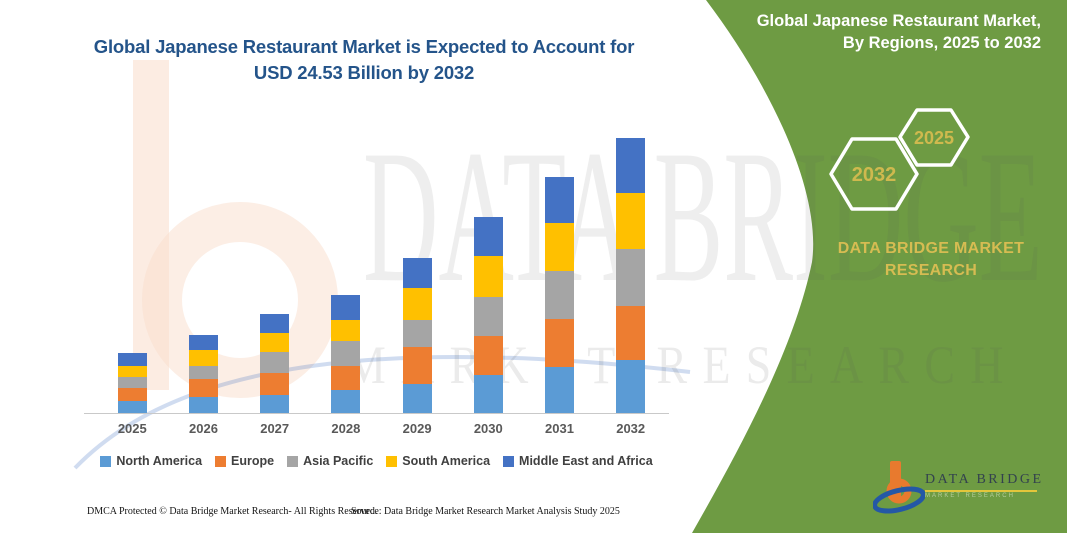 This screenshot has height=533, width=1067. Describe the element at coordinates (364, 72) in the screenshot. I see `chart-title-line2: USD 24.53 Billion by 2032` at that location.